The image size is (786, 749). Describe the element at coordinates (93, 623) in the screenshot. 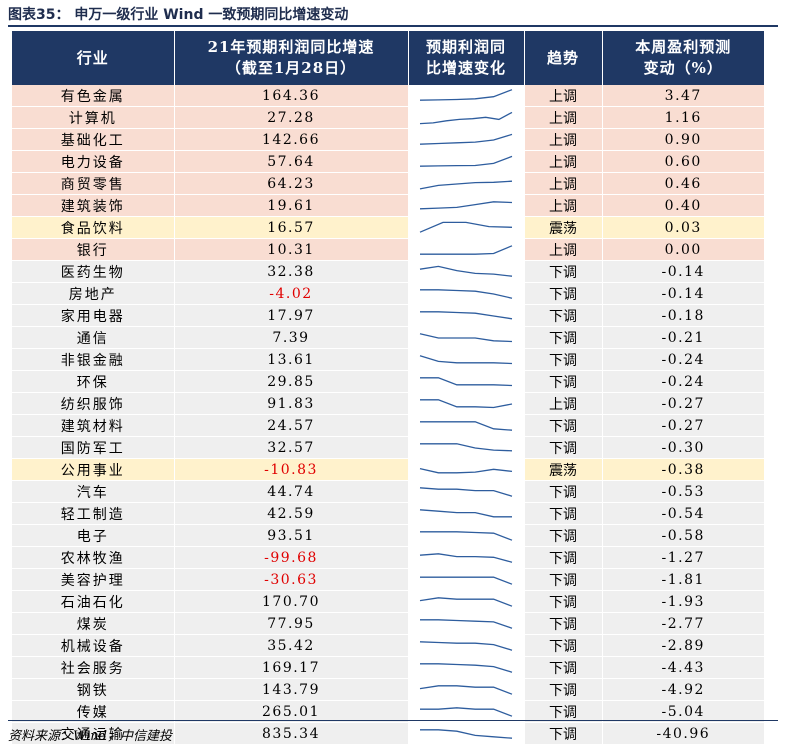

I see `industry-cell: 煤炭` at that location.